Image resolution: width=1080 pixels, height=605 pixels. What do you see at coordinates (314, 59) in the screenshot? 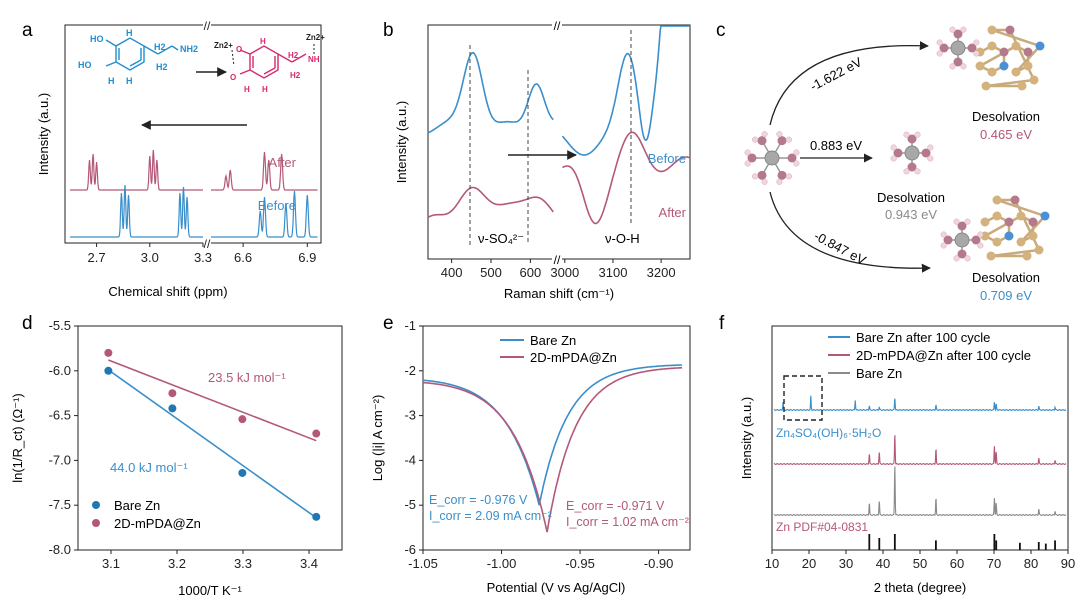
I see `atom-label: NH` at bounding box center [314, 59].